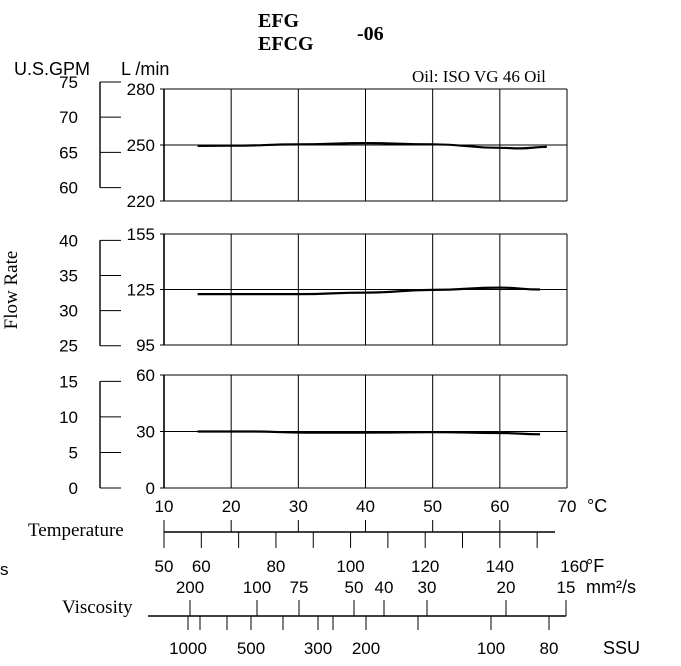  What do you see at coordinates (427, 587) in the screenshot?
I see `mm2s-tick-label: 30` at bounding box center [427, 587].